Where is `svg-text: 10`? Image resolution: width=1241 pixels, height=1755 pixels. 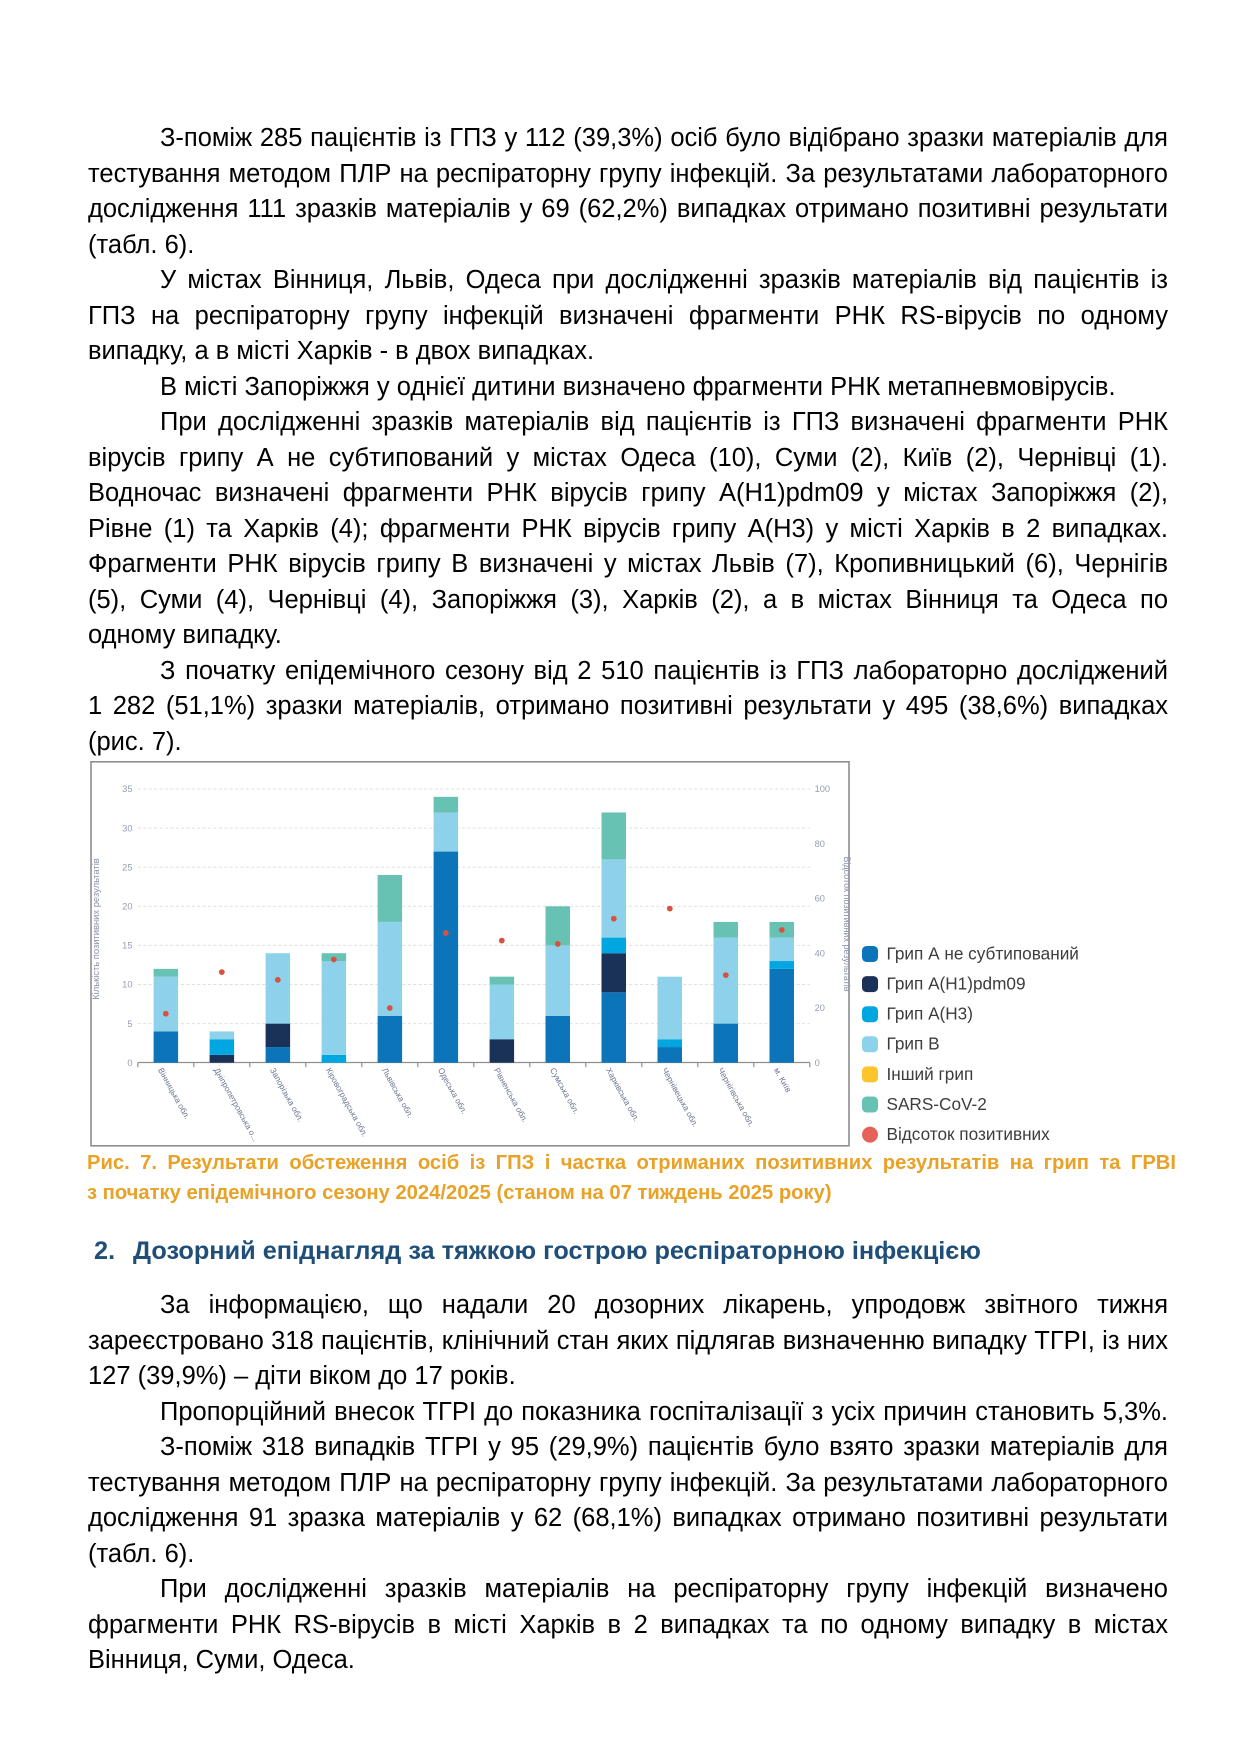
svg-text: 10 is located at coordinates (127, 985).